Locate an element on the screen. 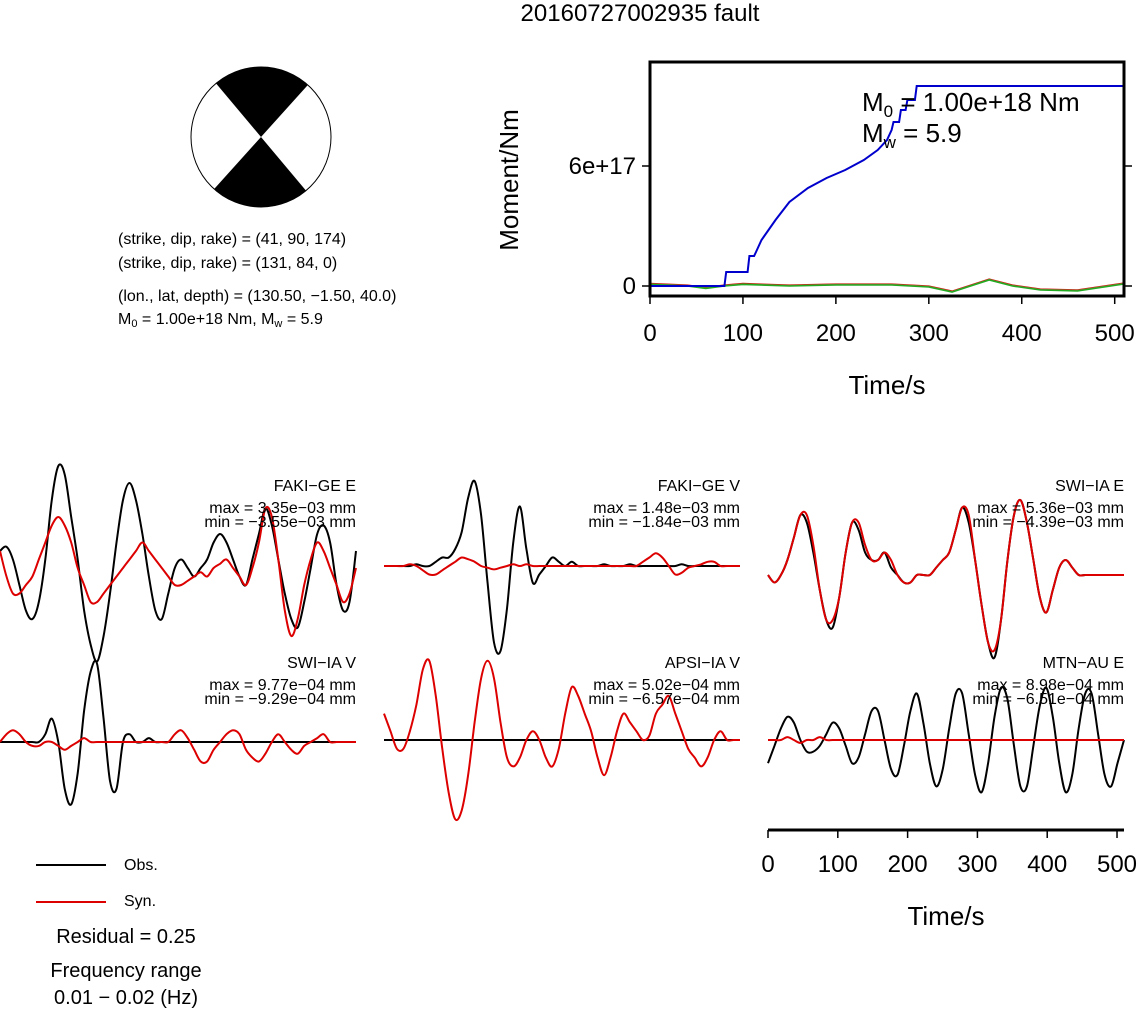 The image size is (1139, 1010). focal-mechanism-beachball is located at coordinates (261, 137).